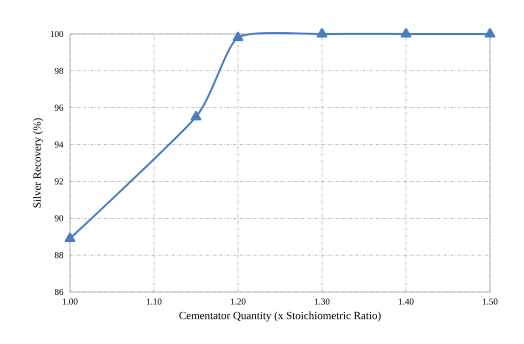 The width and height of the screenshot is (524, 344). Describe the element at coordinates (59, 292) in the screenshot. I see `y-tick-label: 86` at that location.